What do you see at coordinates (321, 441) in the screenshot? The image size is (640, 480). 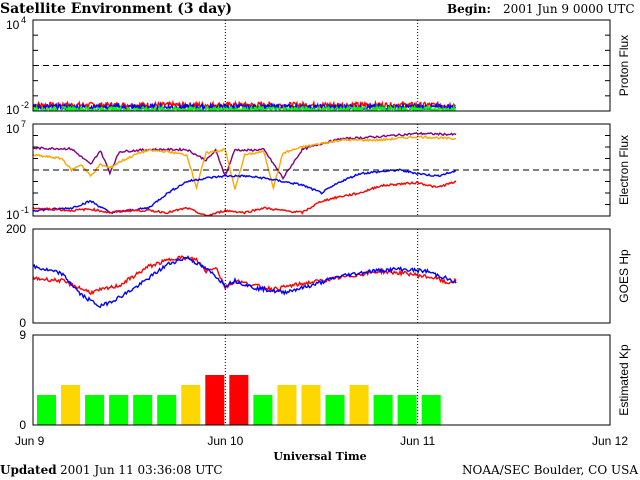 I see `x-axis: Jun 9 Jun 10 Jun 11 Jun 12` at bounding box center [321, 441].